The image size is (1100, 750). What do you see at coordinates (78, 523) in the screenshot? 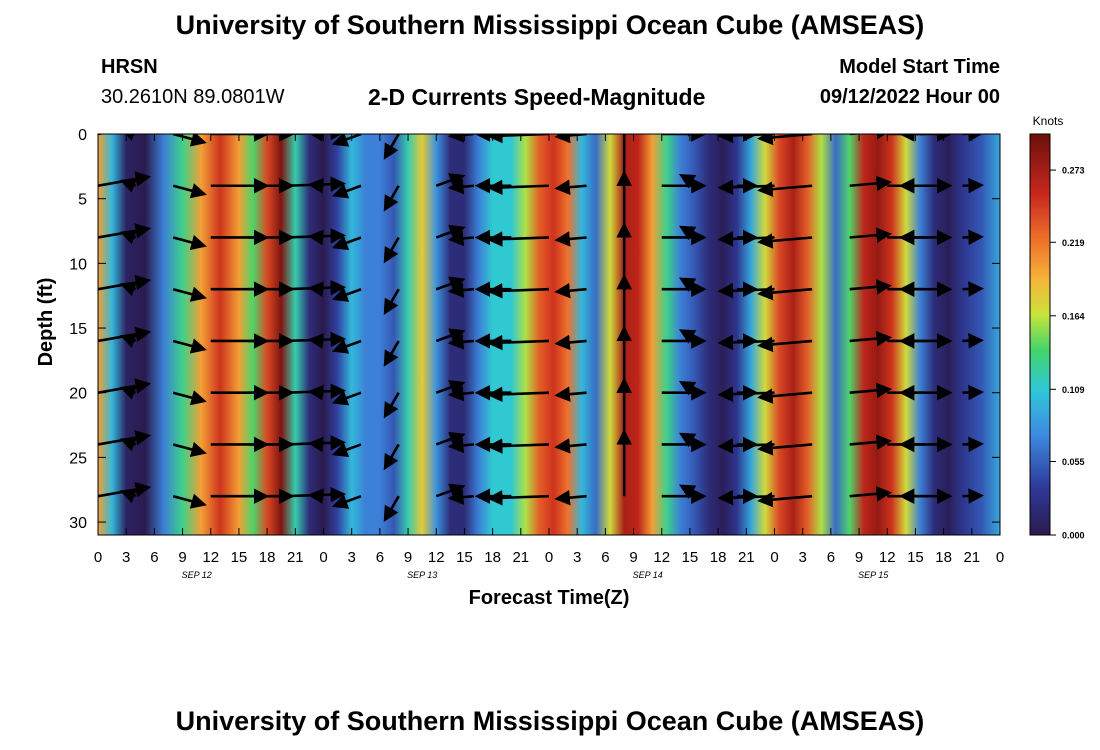
I see `y-tick-label: 30` at bounding box center [78, 523].